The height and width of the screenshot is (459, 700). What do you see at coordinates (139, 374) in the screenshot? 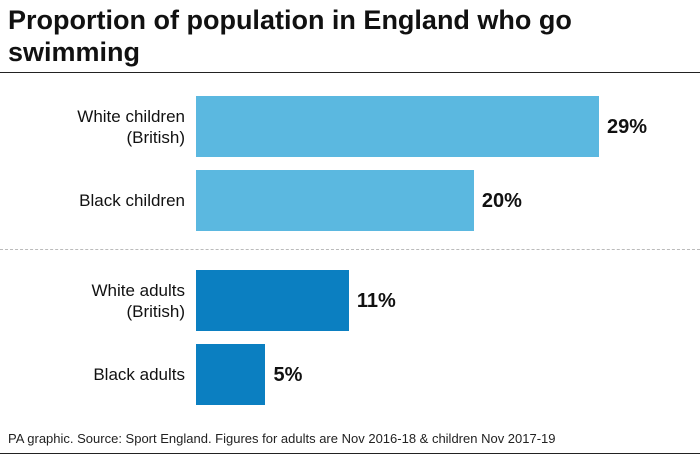
I see `category-label: Black adults` at bounding box center [139, 374].